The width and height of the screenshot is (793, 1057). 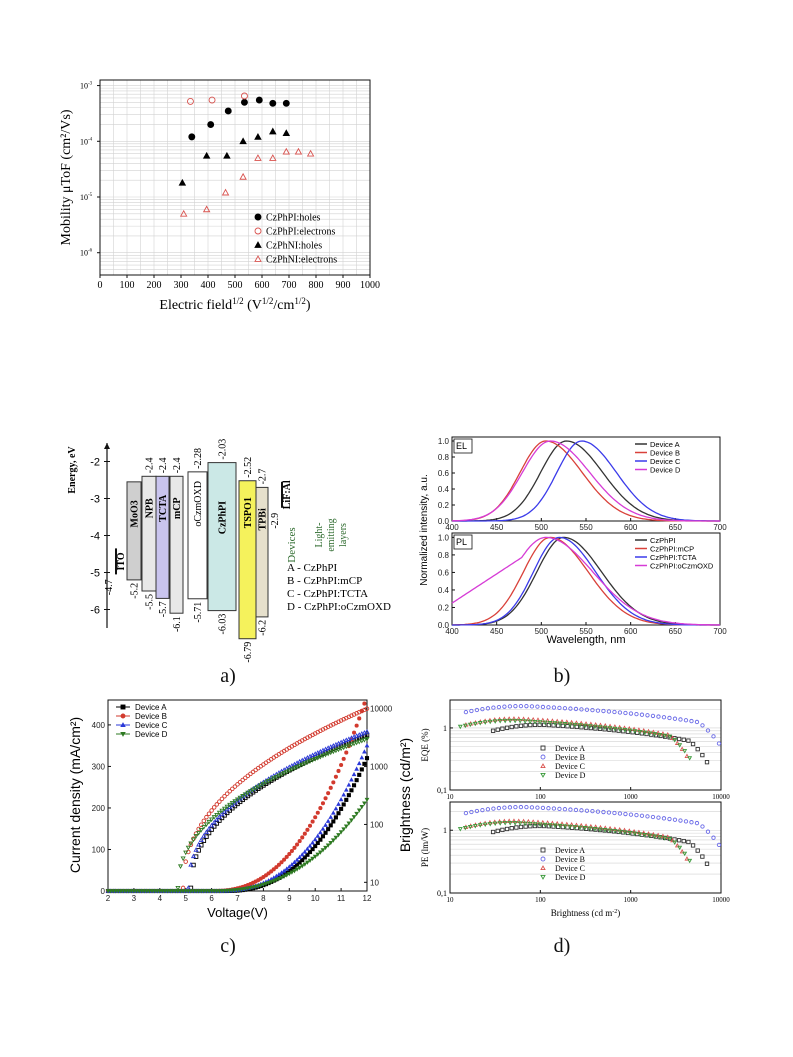 I want to click on device-legend-item: B - CzPhPI:mCP, so click(x=324, y=581).